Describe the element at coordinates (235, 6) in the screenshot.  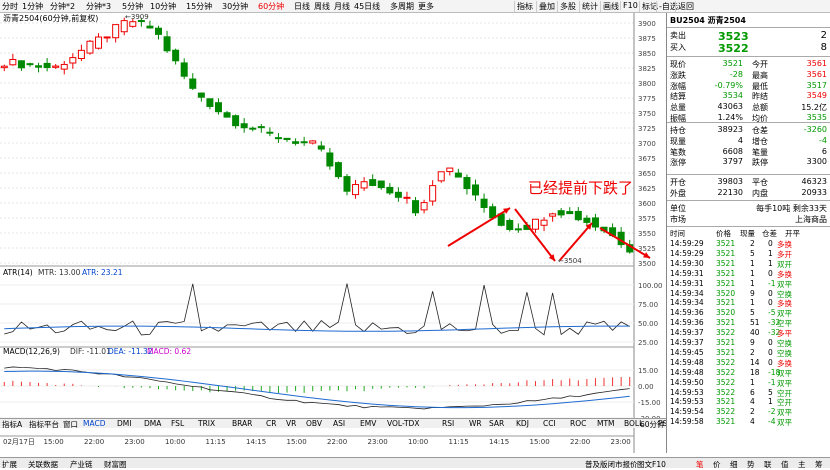
I see `period-7: 30分钟` at that location.